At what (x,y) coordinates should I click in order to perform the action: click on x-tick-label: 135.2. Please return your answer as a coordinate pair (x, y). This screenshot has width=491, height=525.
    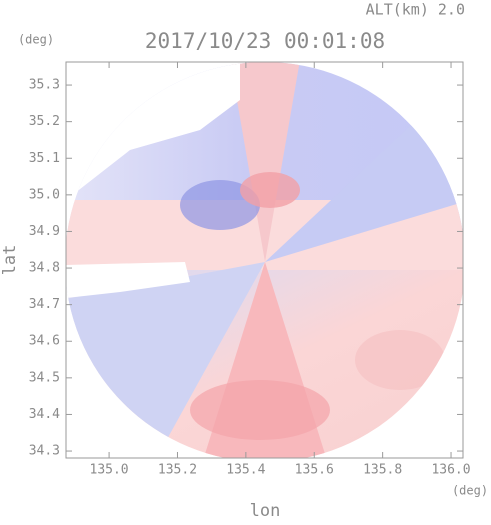
    Looking at the image, I should click on (177, 470).